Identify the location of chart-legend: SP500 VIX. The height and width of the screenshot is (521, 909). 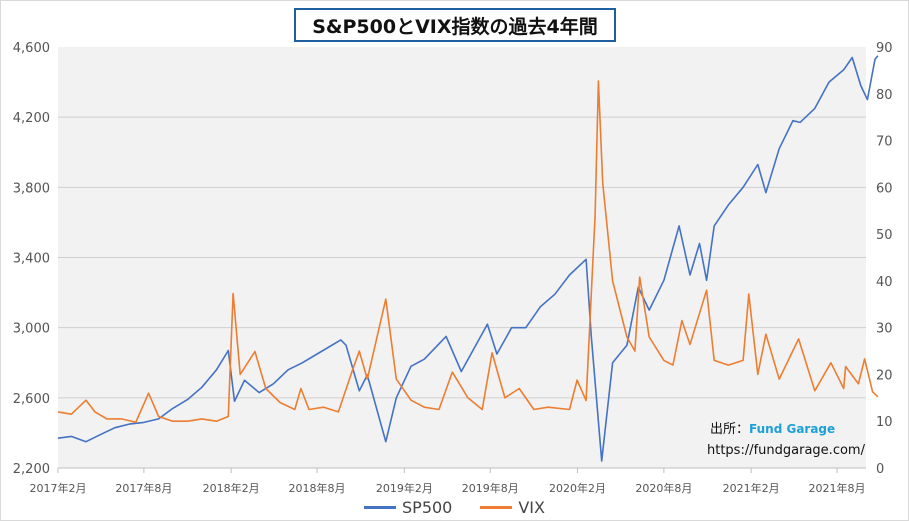
(454, 507).